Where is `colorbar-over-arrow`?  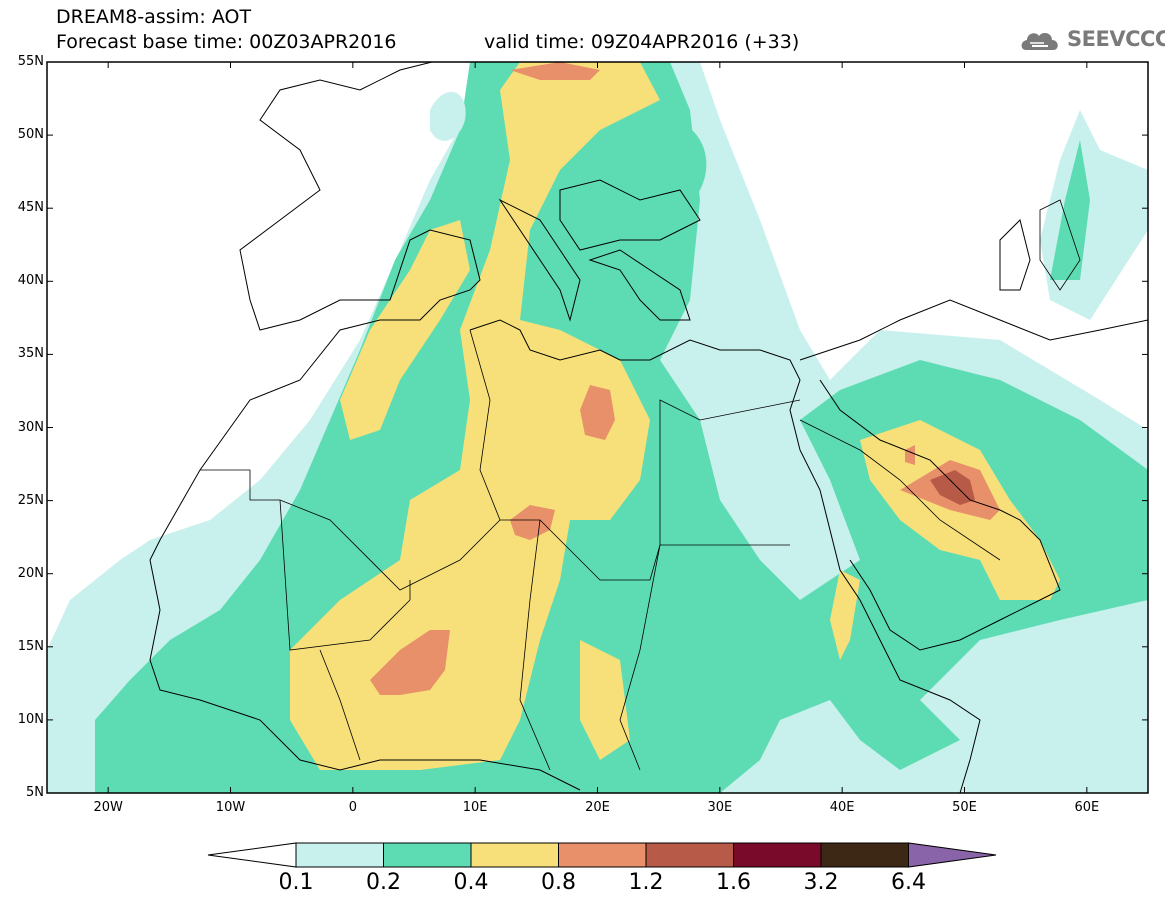 colorbar-over-arrow is located at coordinates (952, 855).